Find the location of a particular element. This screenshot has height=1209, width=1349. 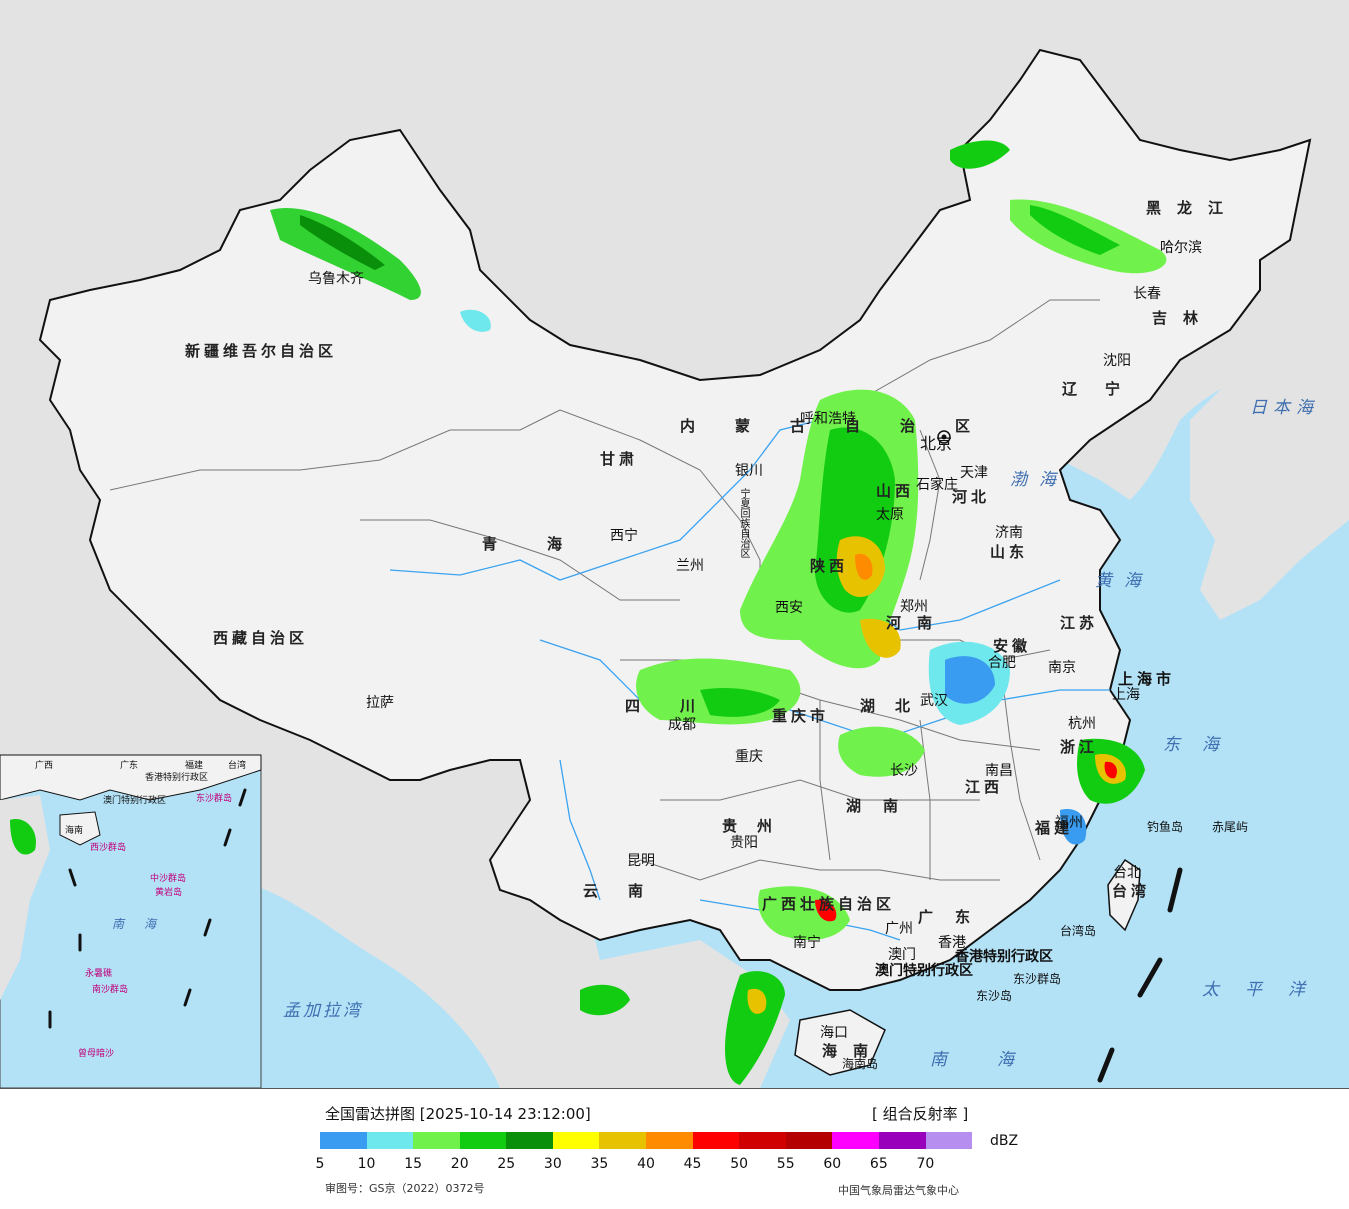

city-label-shanghai: 上海 is located at coordinates (1126, 695).